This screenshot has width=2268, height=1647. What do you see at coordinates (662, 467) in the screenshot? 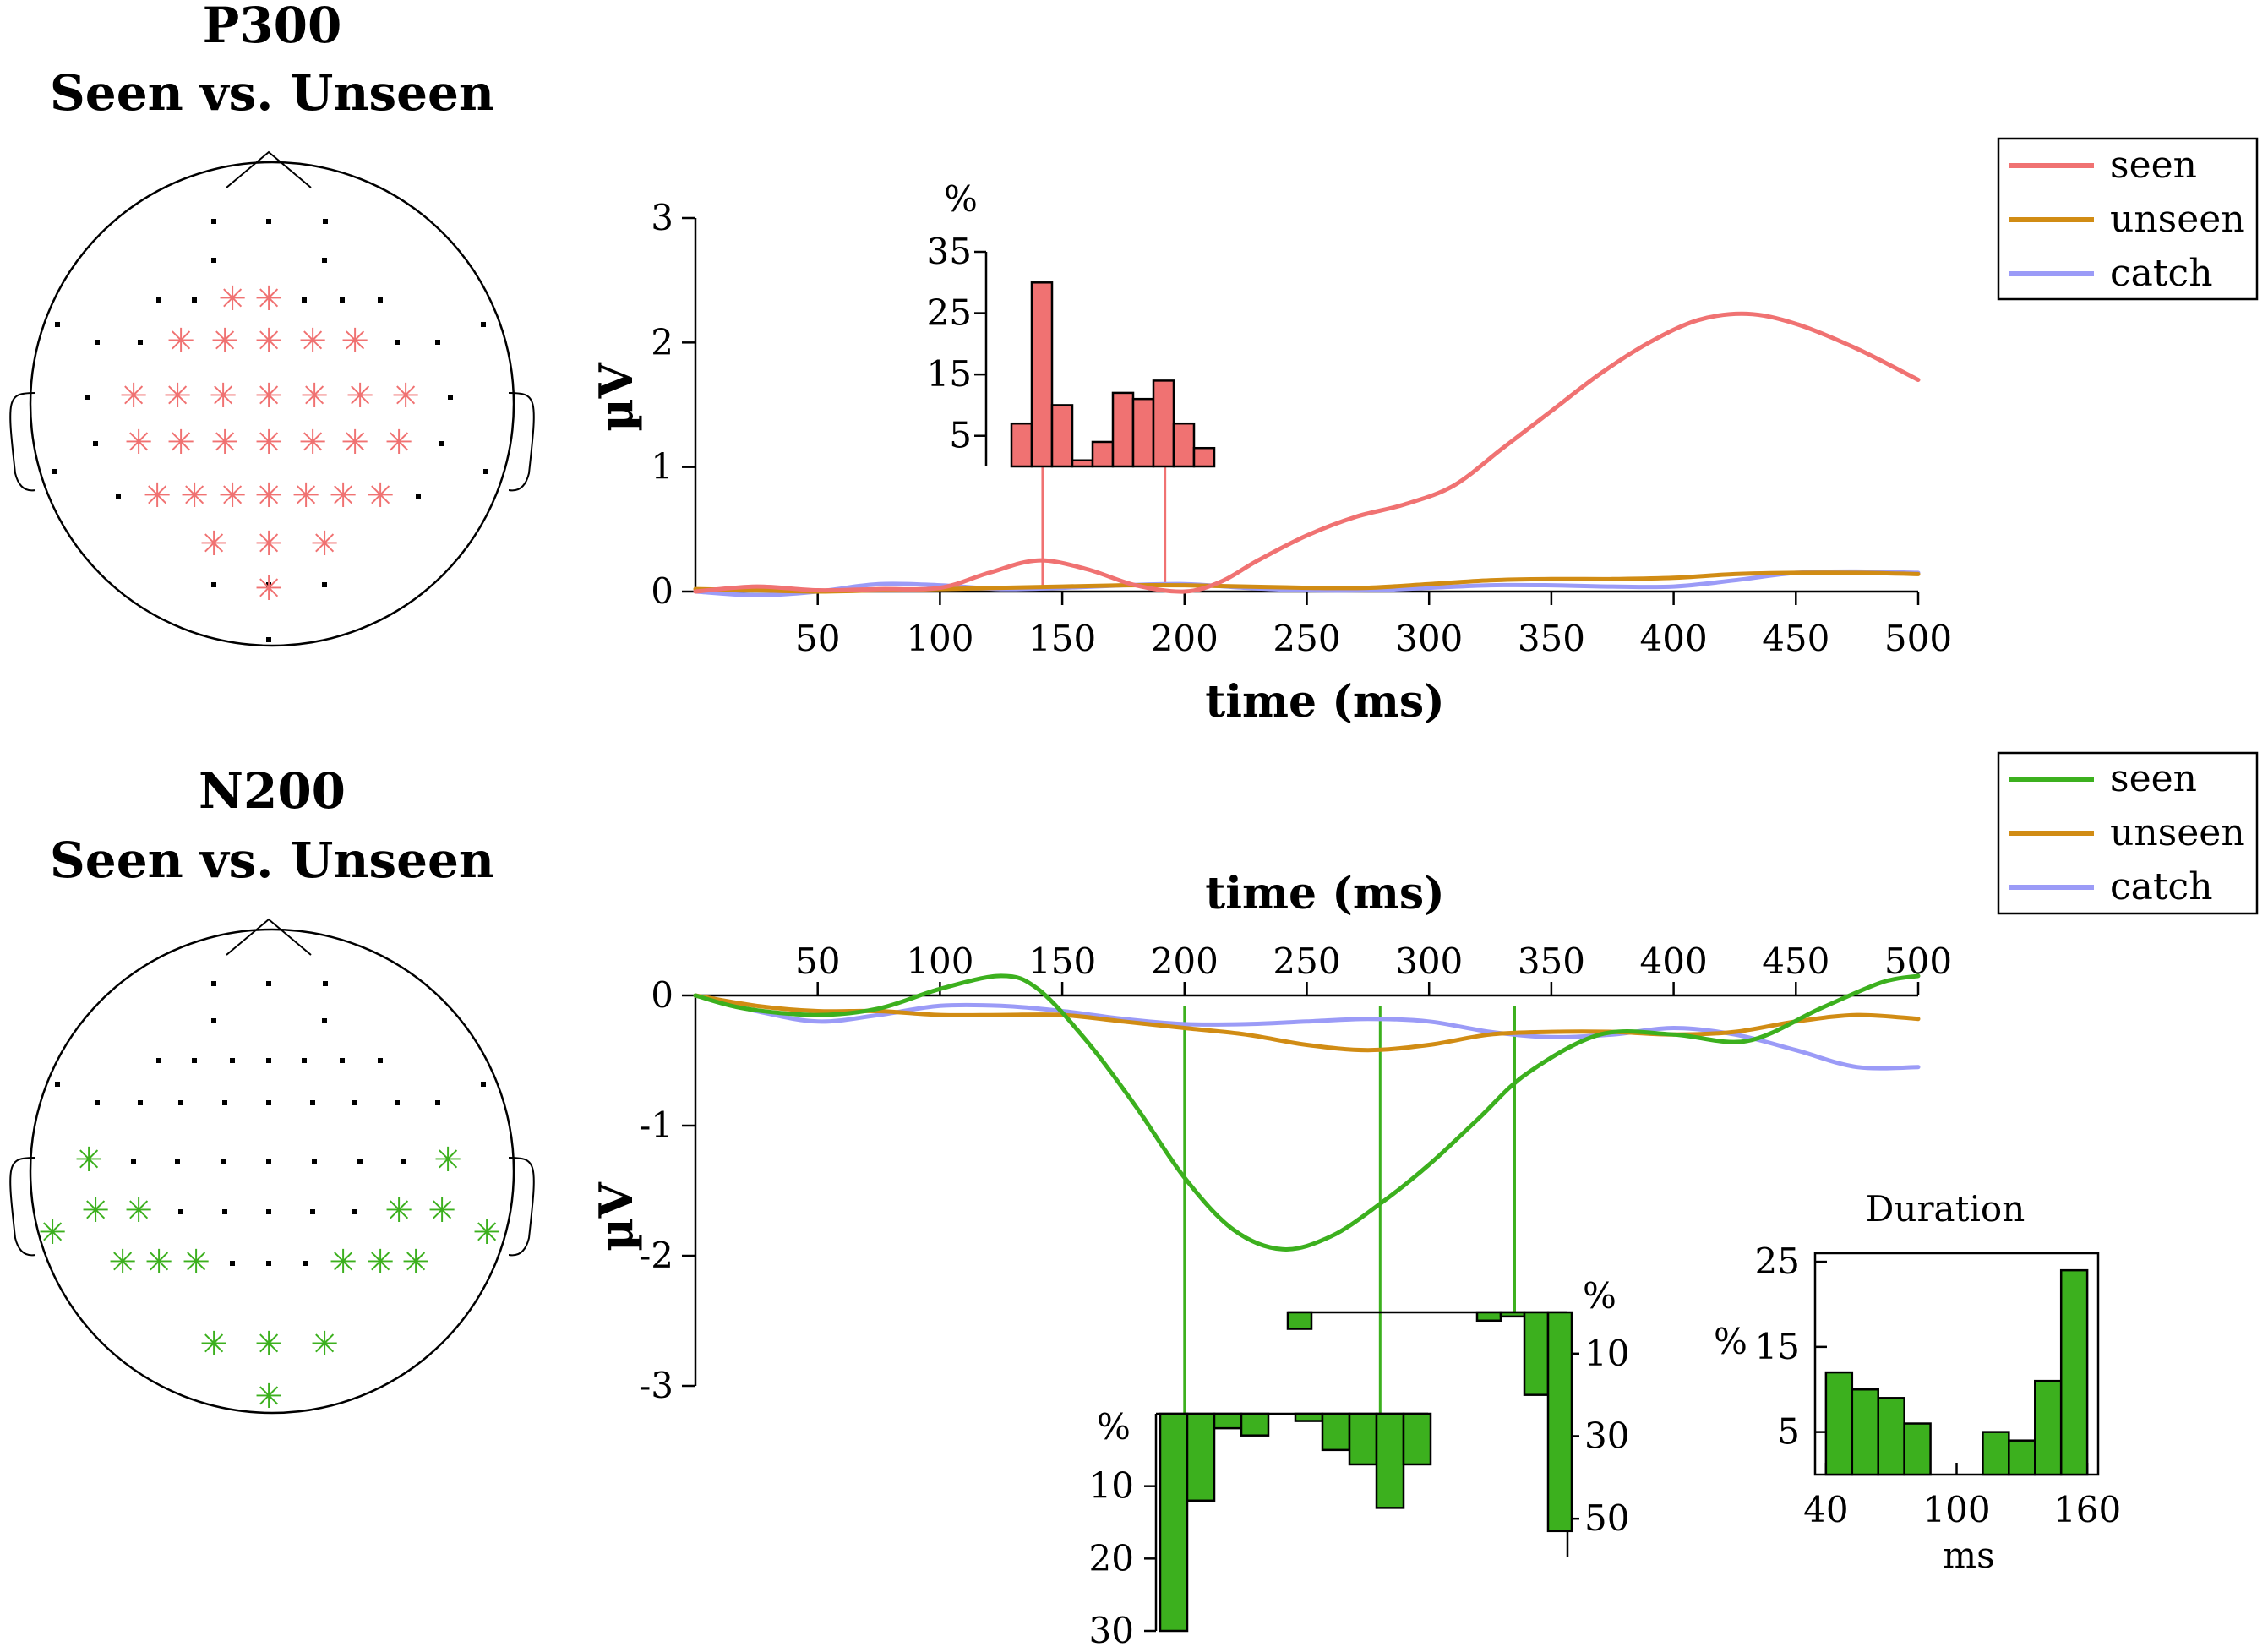
I see `y-tick-label: 1` at bounding box center [662, 467].